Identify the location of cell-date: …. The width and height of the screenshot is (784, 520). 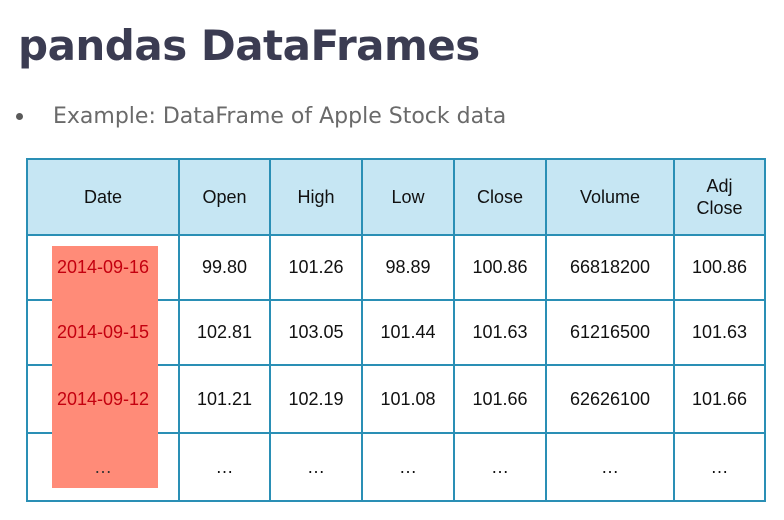
(103, 467).